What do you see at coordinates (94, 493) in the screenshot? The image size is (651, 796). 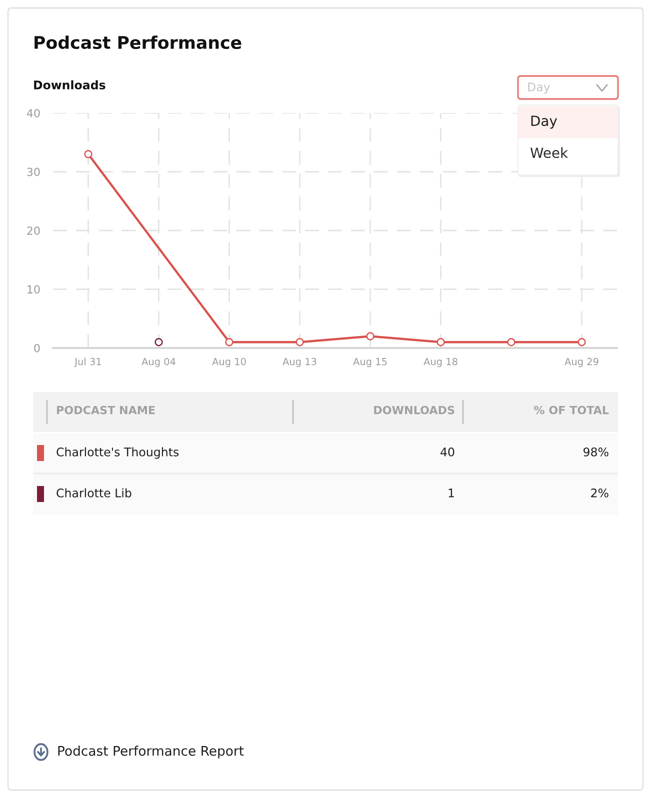 I see `category-label: Charlotte Lib` at bounding box center [94, 493].